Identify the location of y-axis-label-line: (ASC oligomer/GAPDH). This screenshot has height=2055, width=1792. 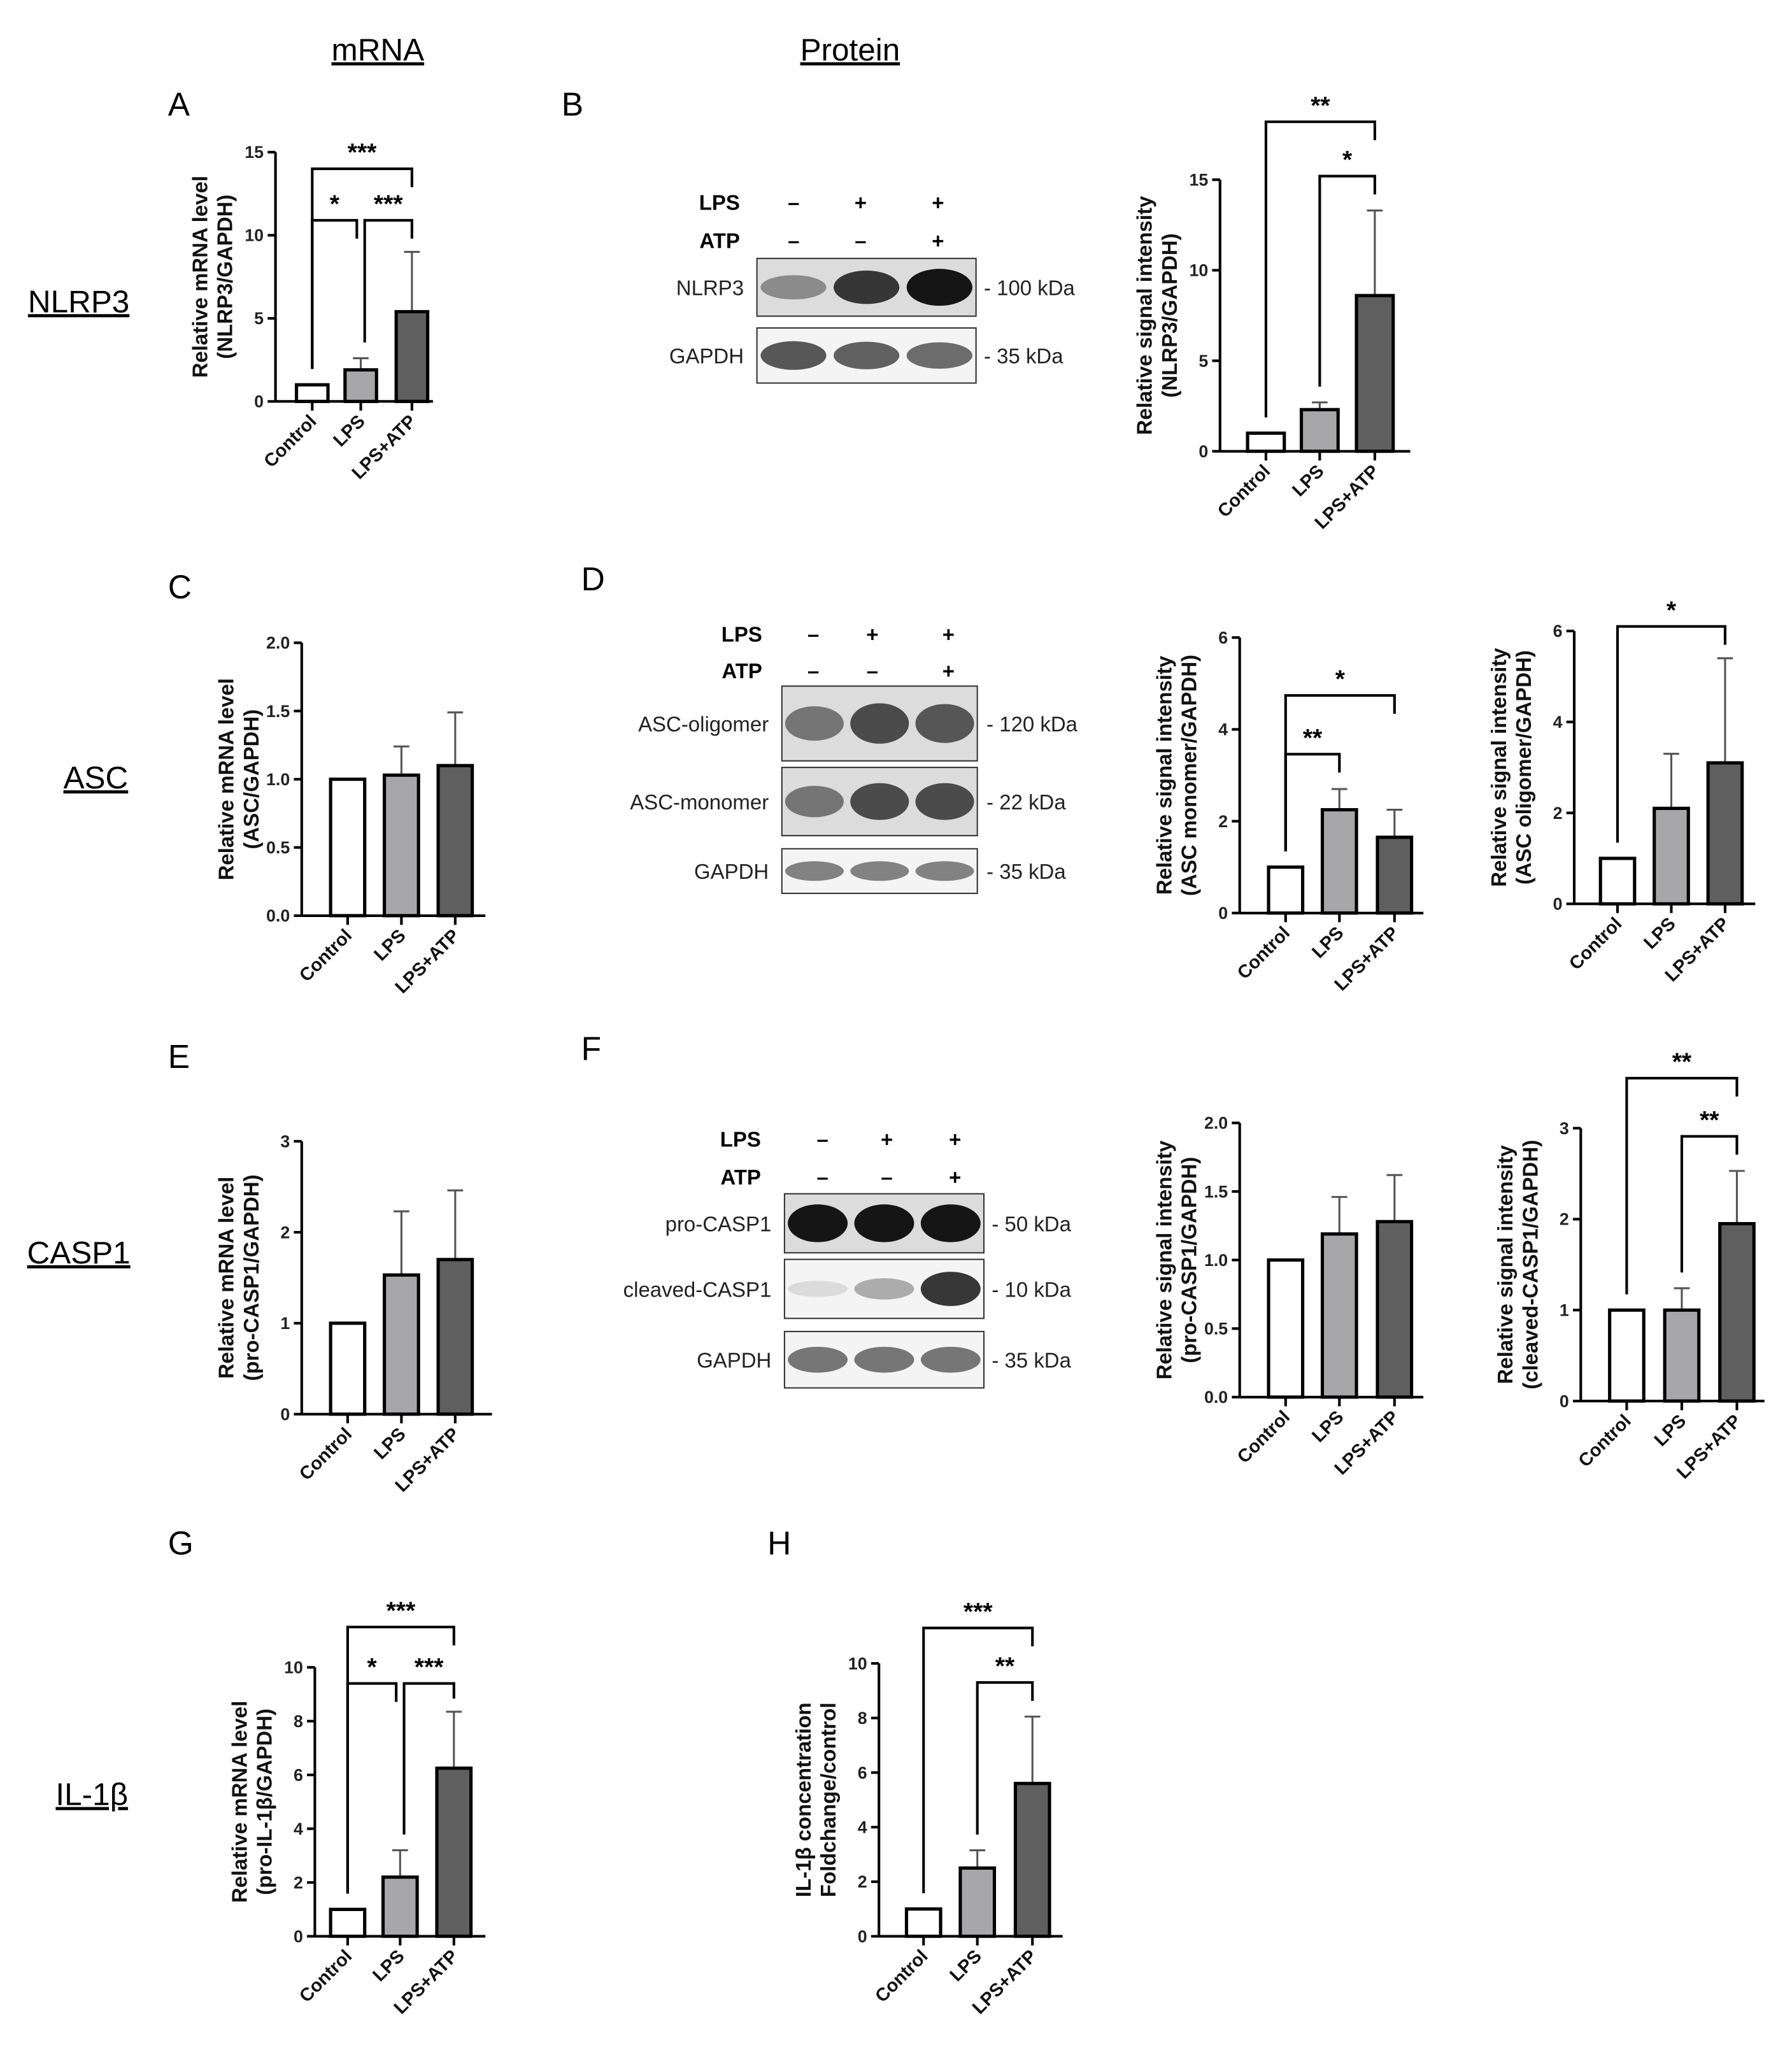
(1523, 767).